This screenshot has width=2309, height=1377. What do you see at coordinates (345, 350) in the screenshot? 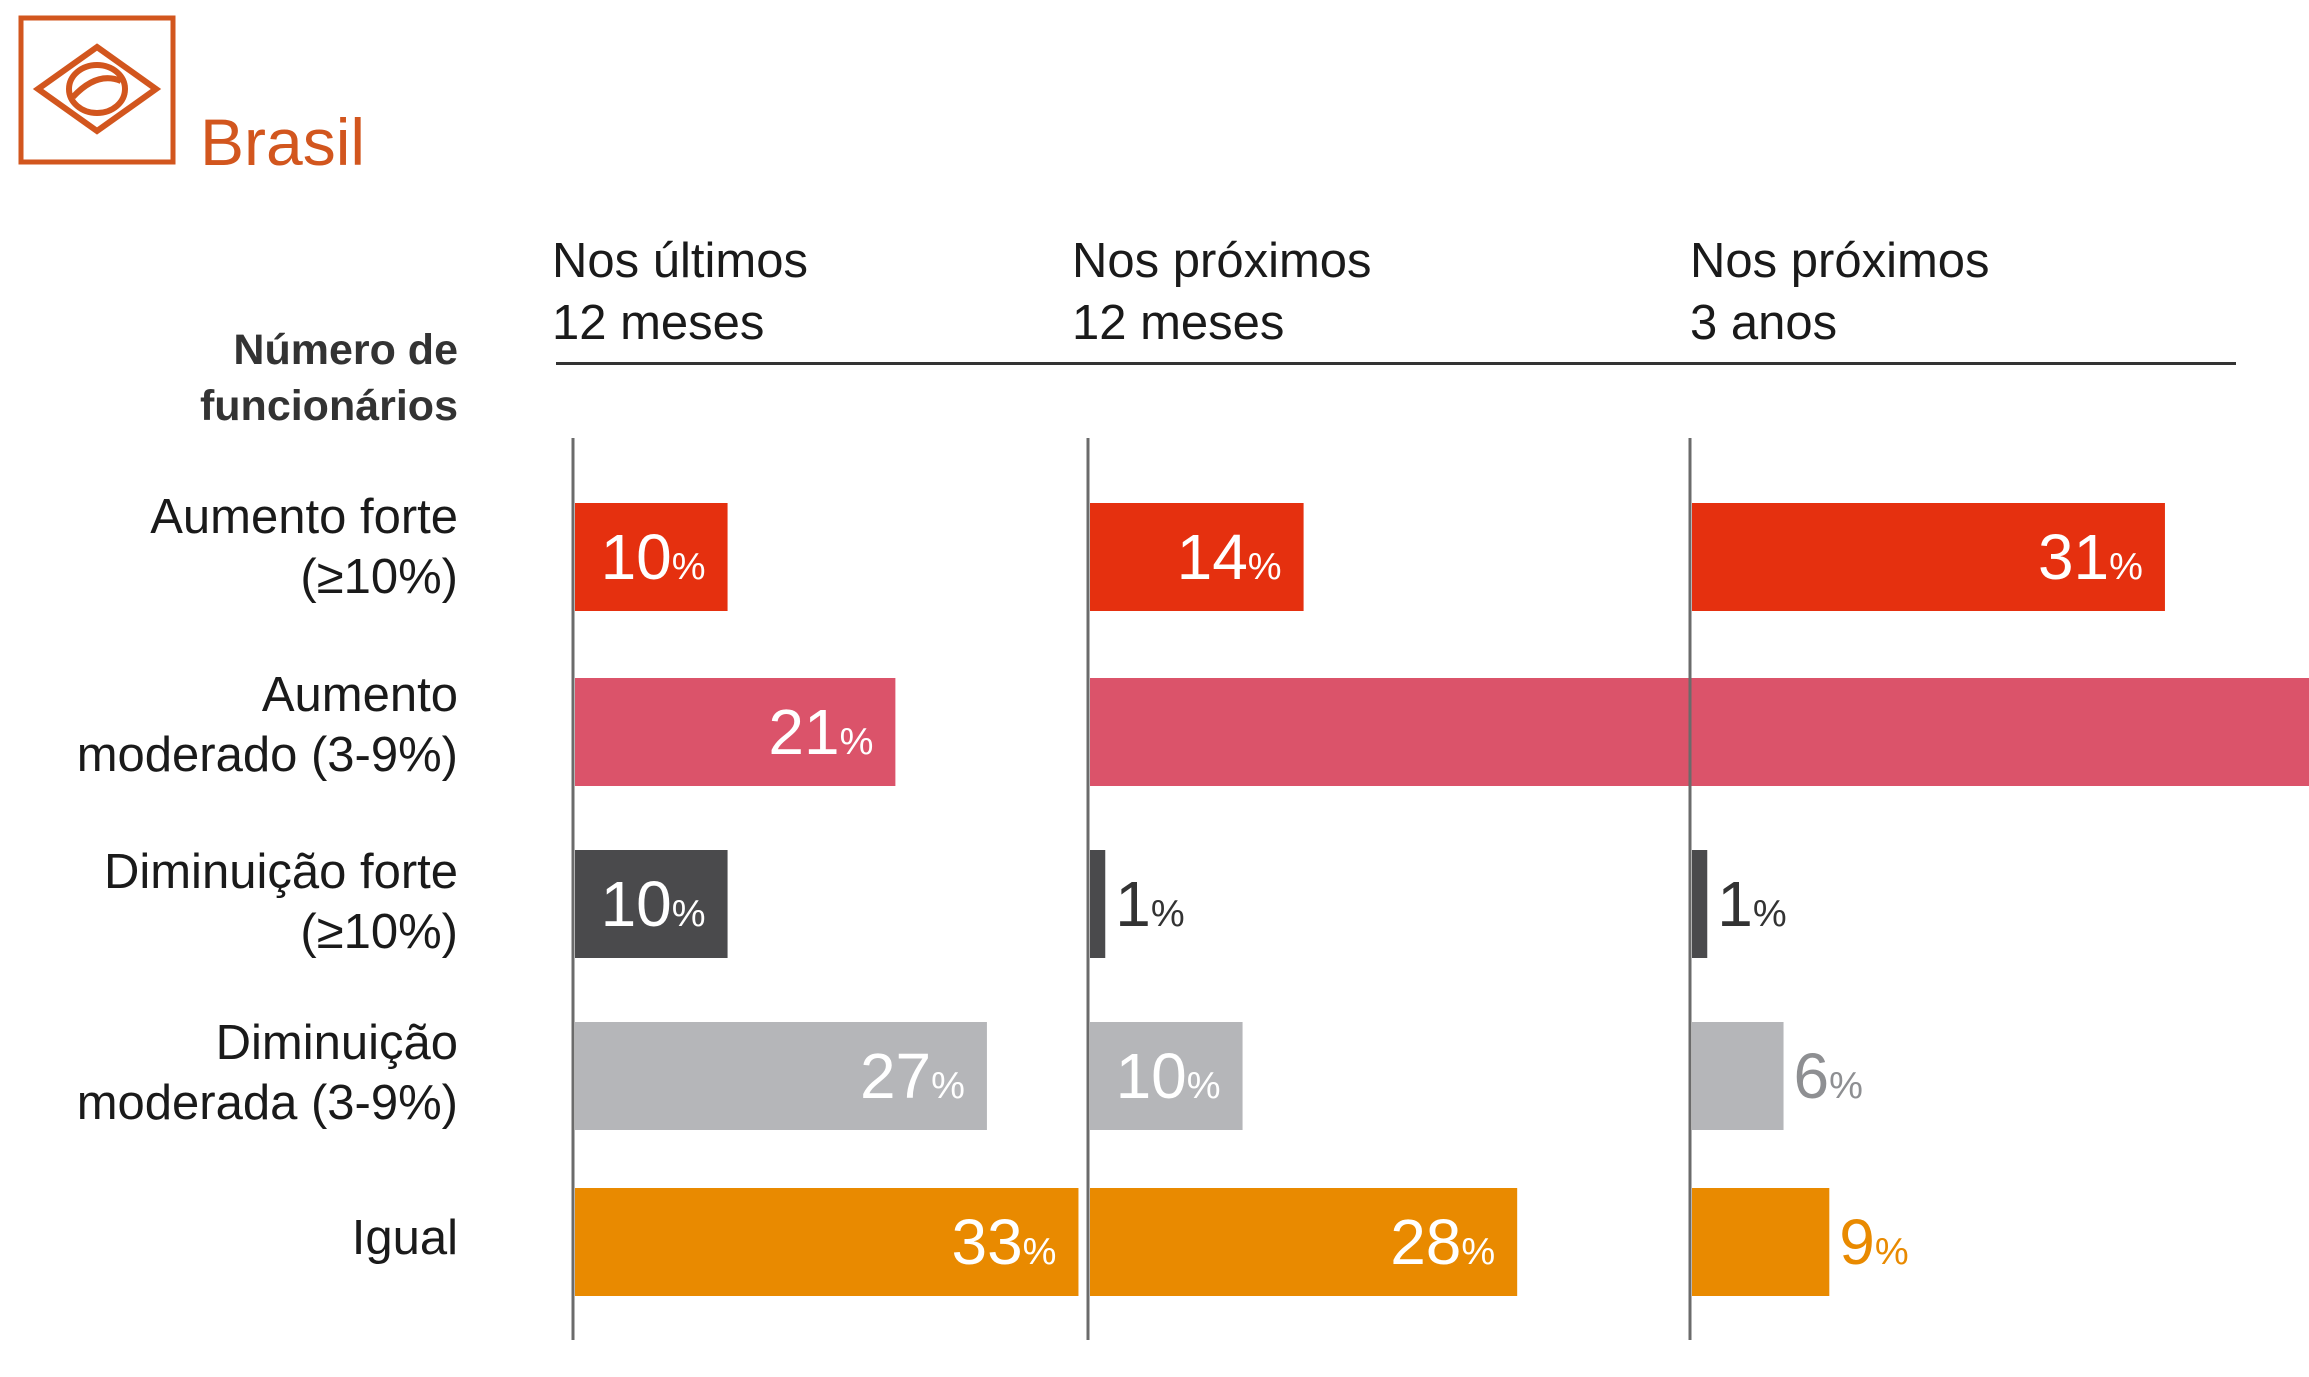
I see `row-header-line: Número de` at bounding box center [345, 350].